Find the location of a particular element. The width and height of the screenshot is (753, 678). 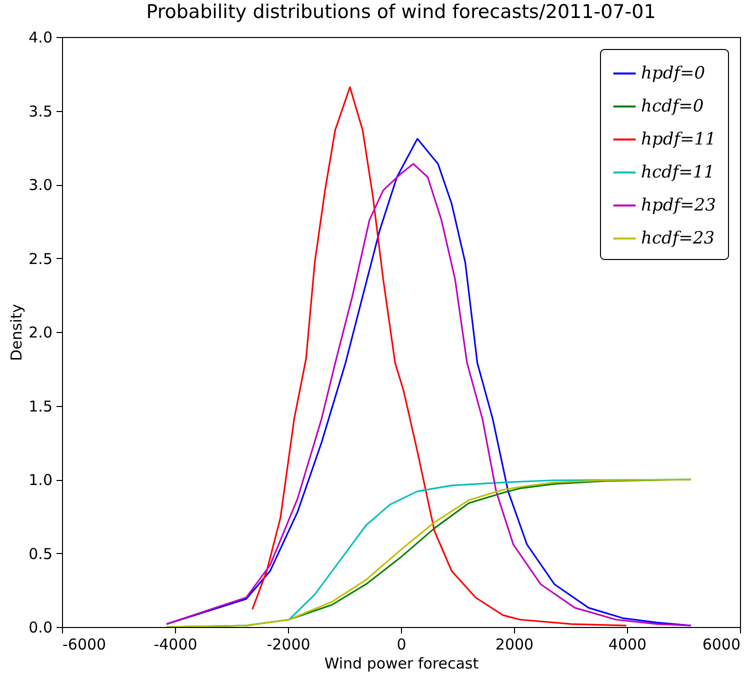

legend-label: hpdf=0 is located at coordinates (673, 74).